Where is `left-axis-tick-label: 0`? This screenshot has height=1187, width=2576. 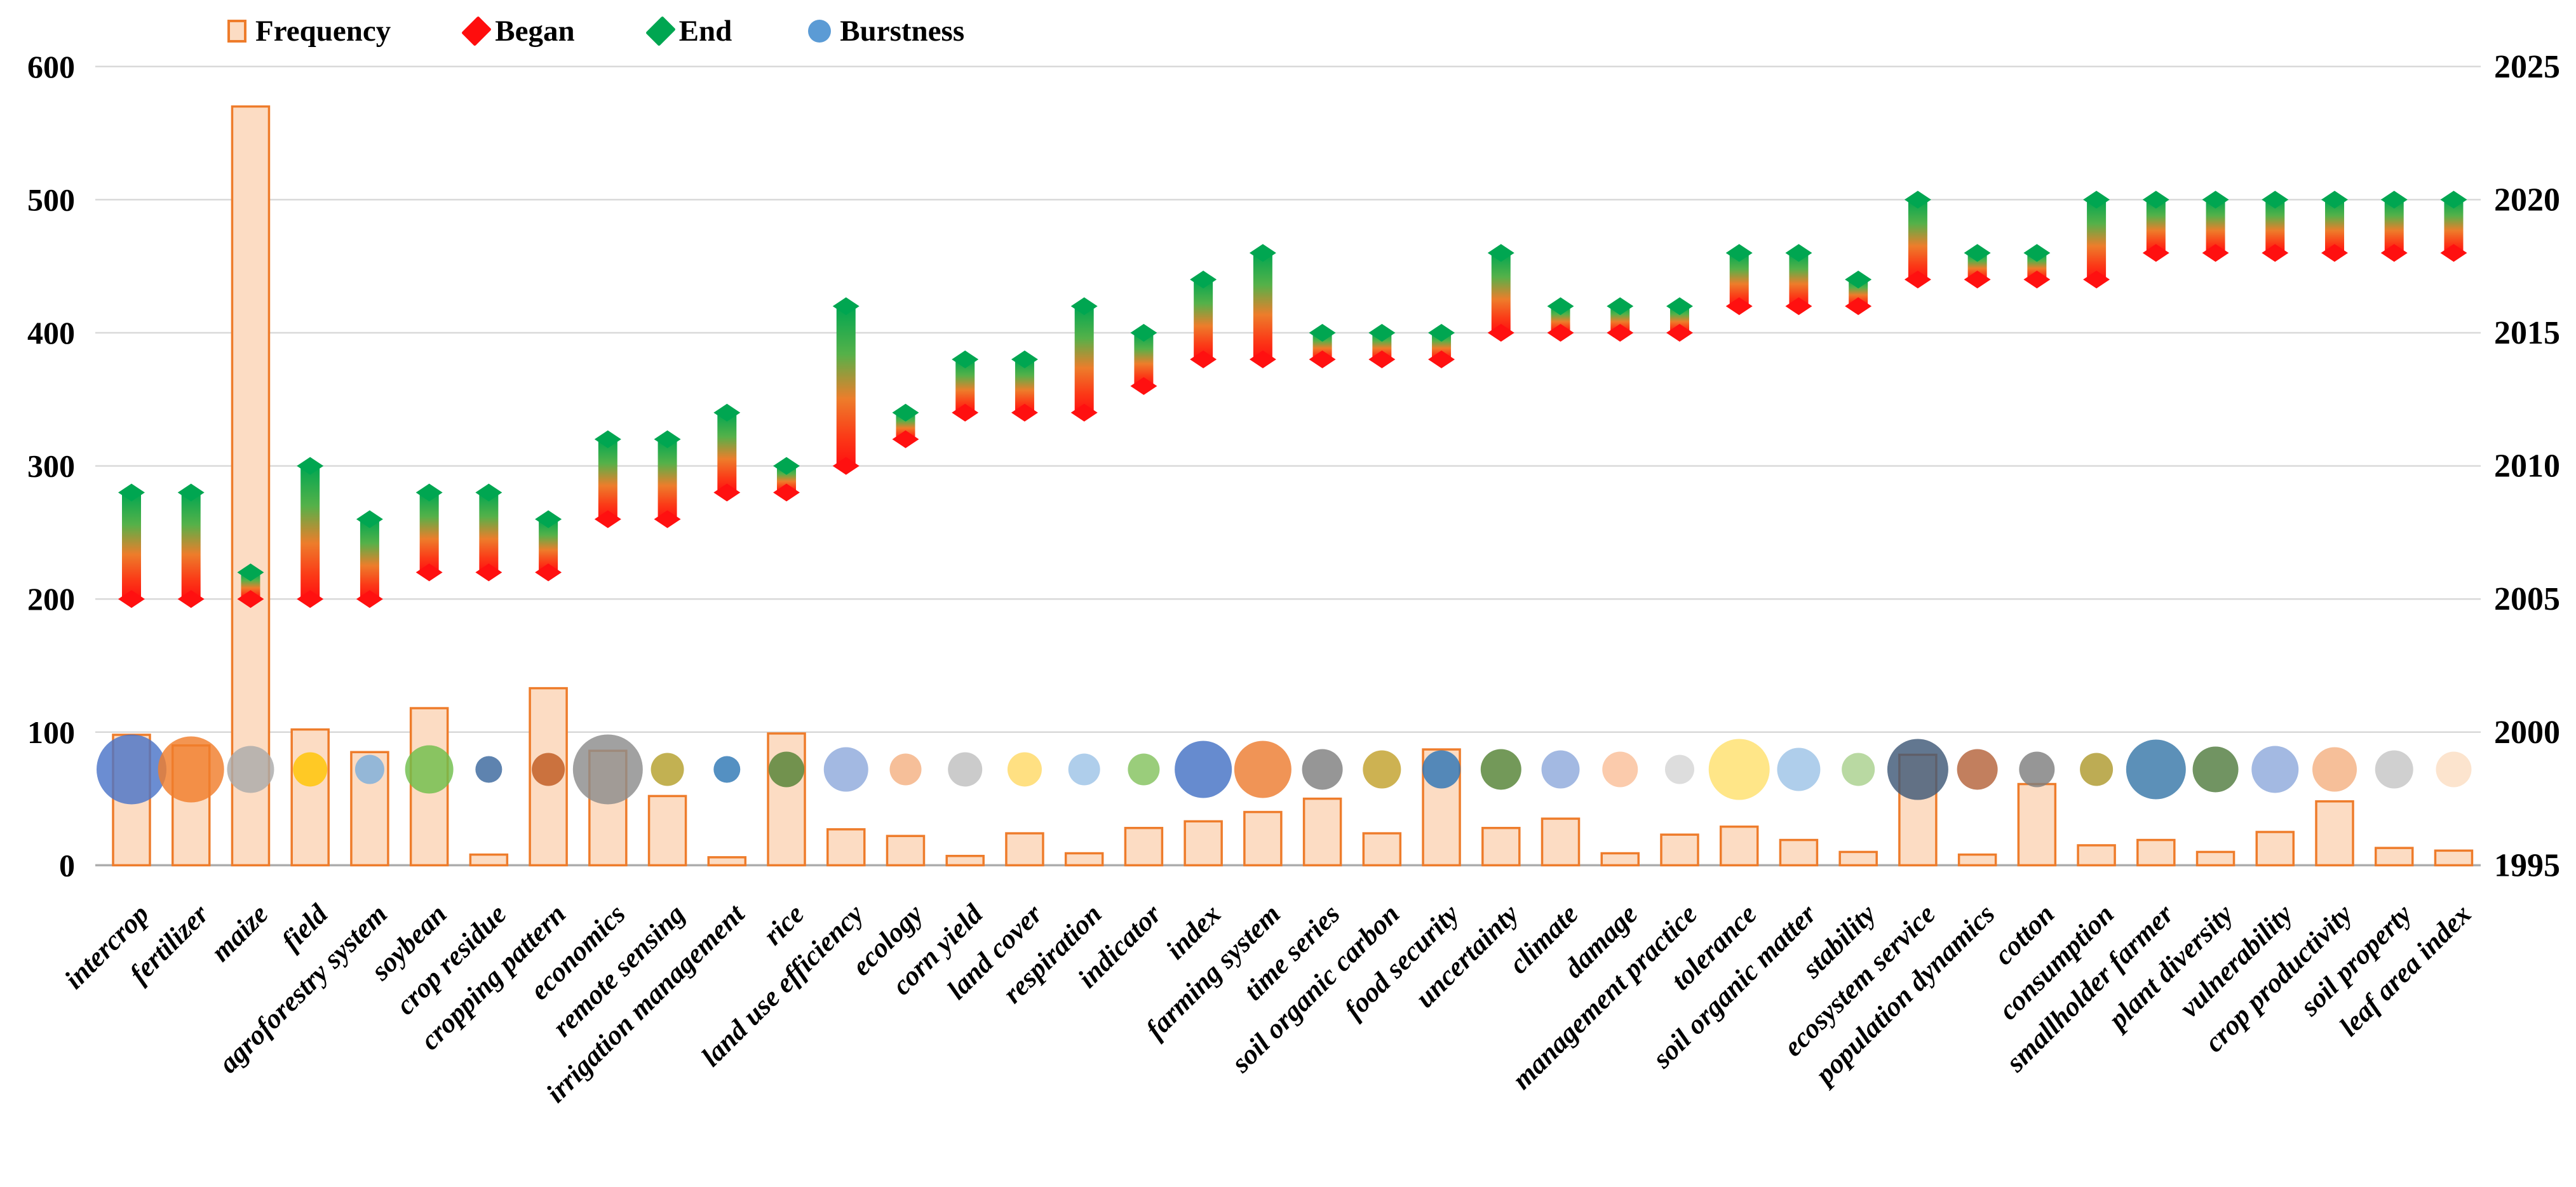
left-axis-tick-label: 0 is located at coordinates (67, 865).